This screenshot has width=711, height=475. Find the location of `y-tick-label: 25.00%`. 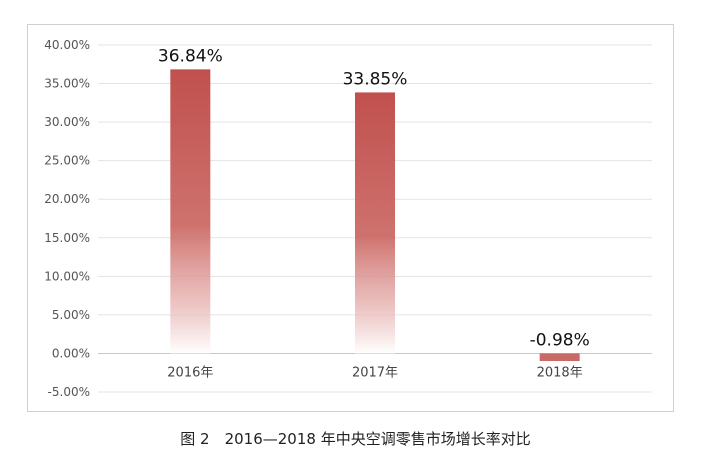

y-tick-label: 25.00% is located at coordinates (67, 161).